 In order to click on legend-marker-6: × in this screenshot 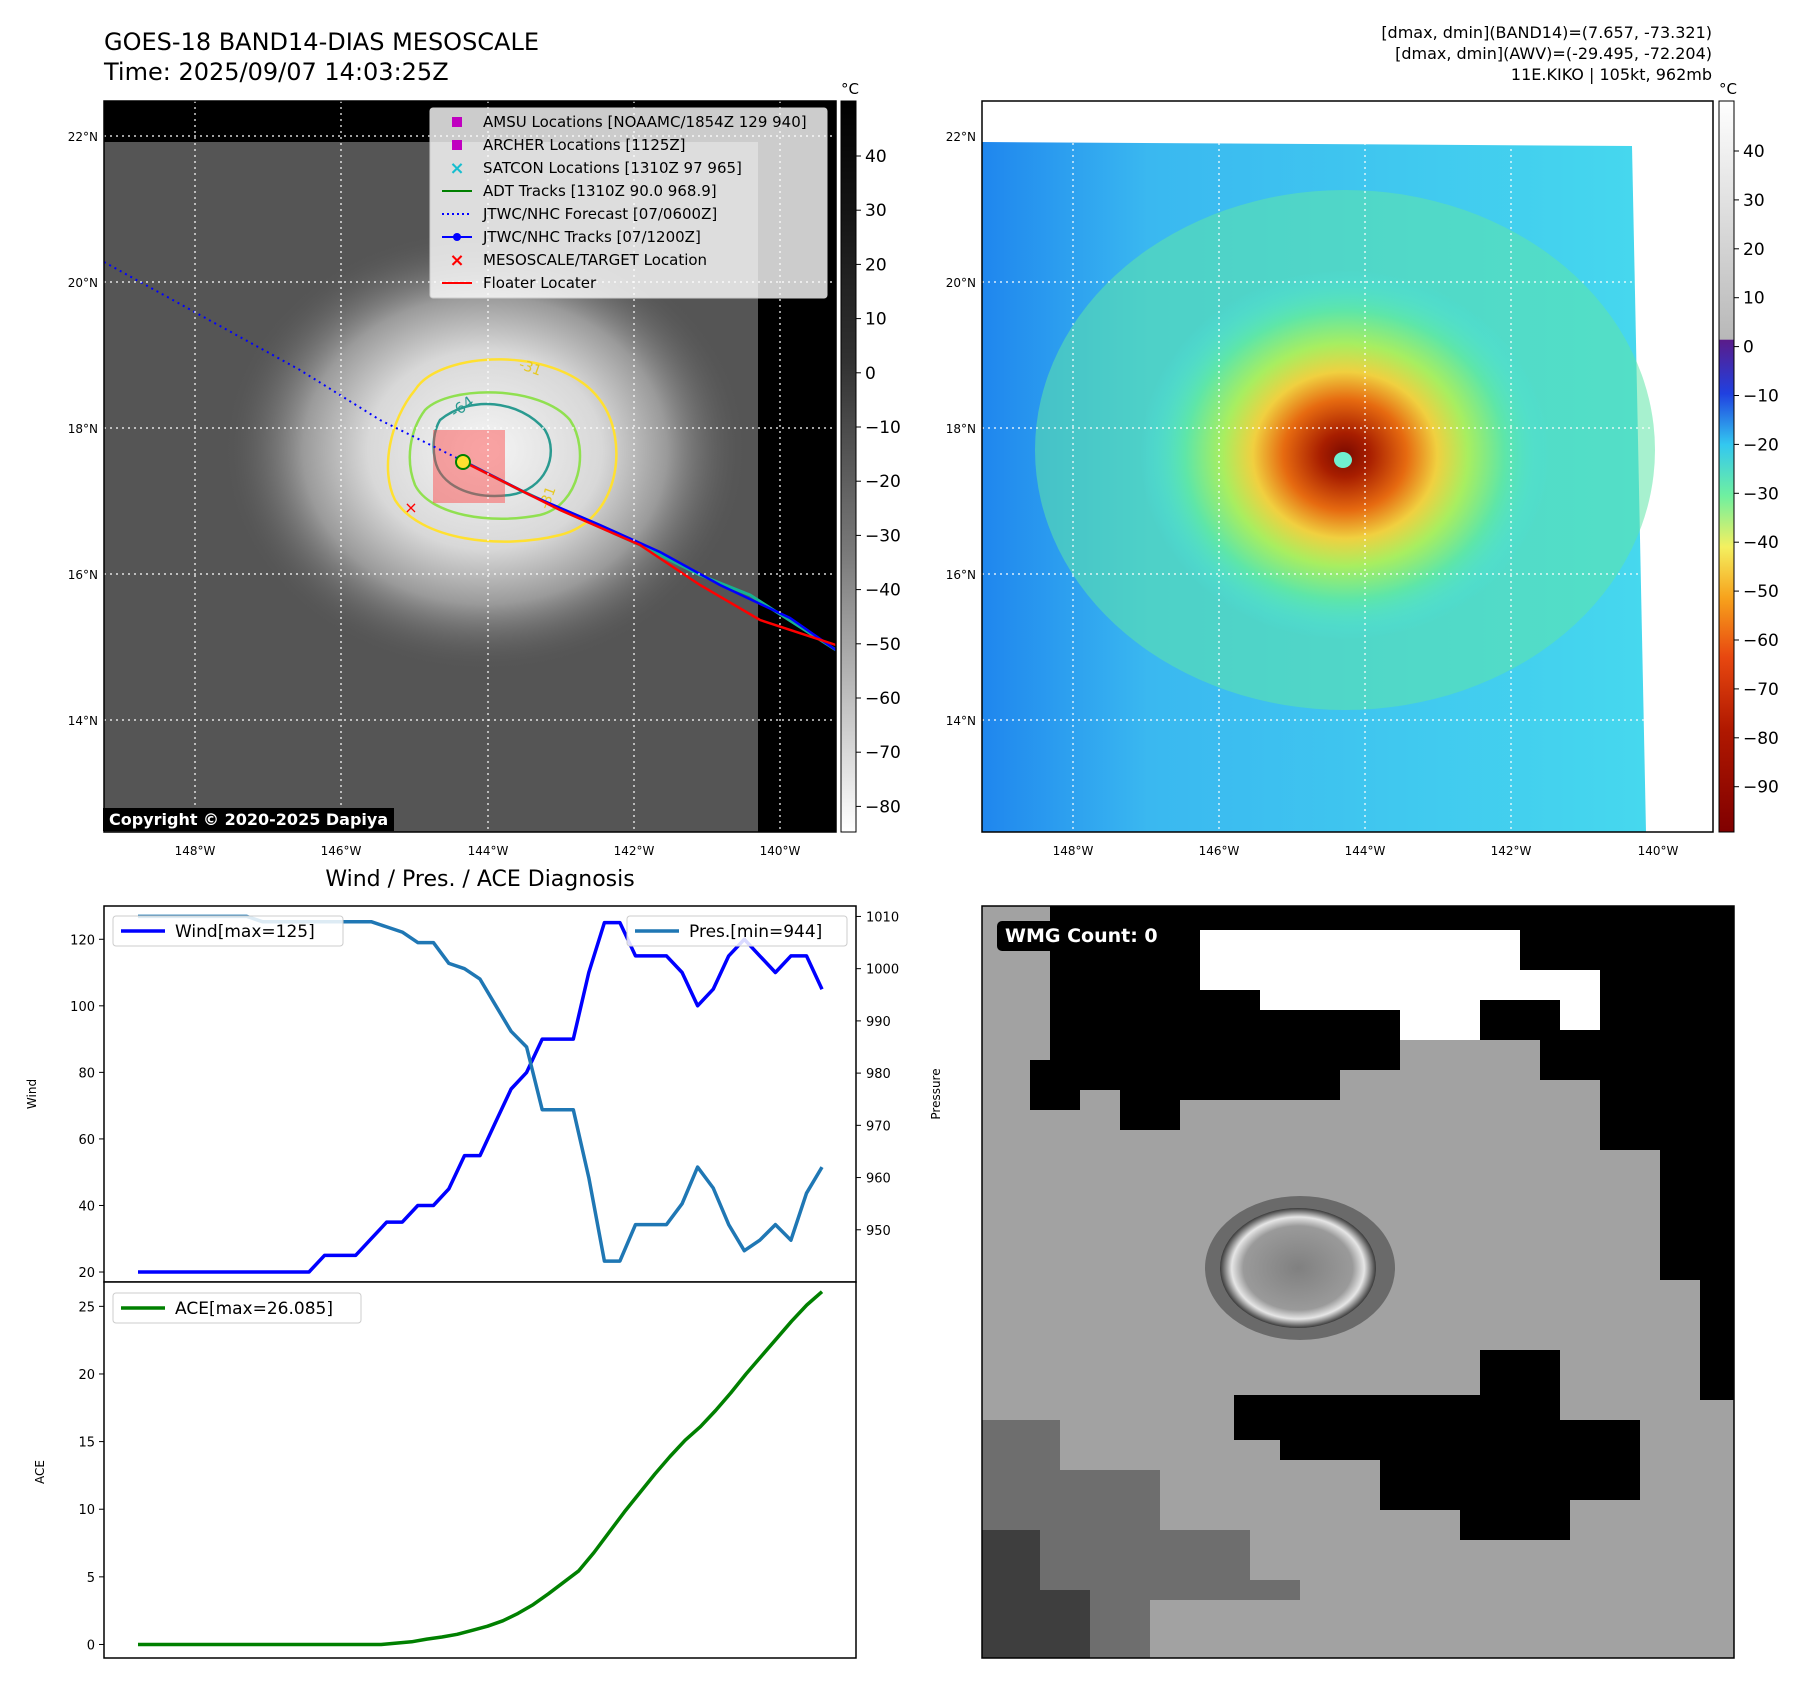, I will do `click(456, 260)`.